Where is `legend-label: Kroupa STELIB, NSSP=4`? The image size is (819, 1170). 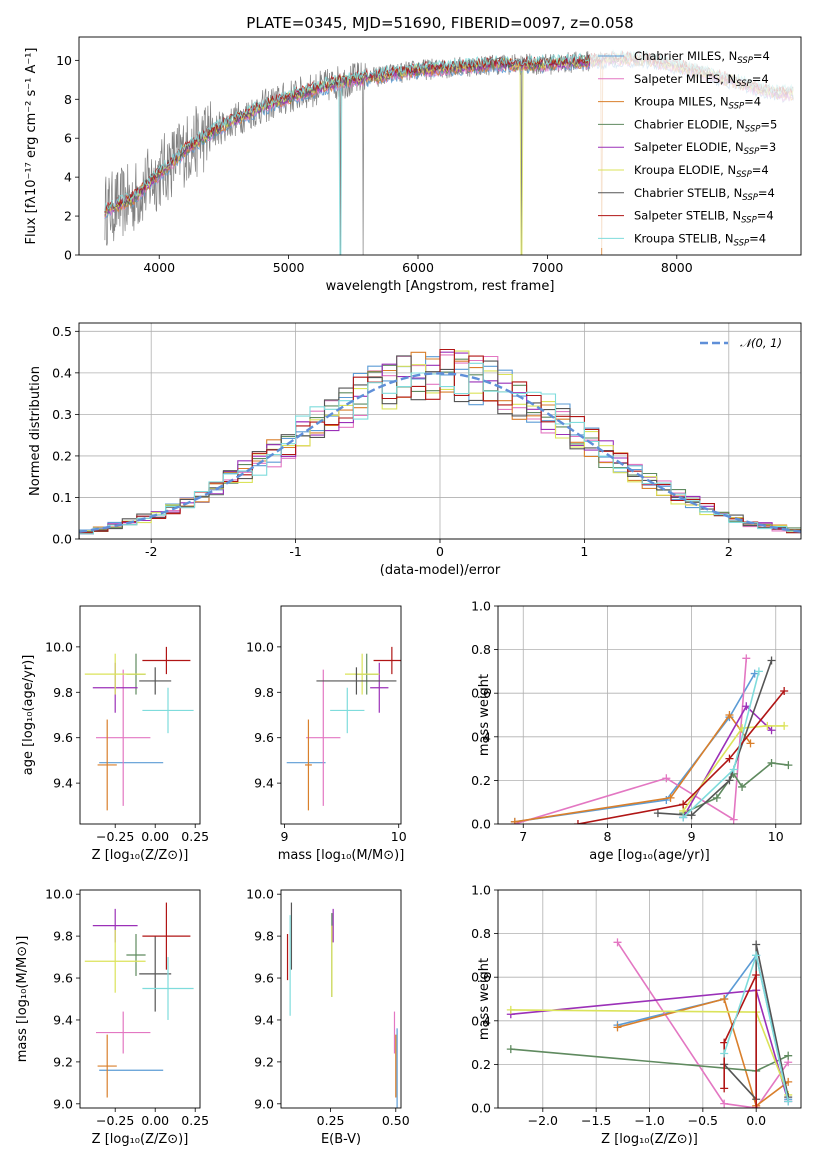
legend-label: Kroupa STELIB, NSSP=4 is located at coordinates (700, 239).